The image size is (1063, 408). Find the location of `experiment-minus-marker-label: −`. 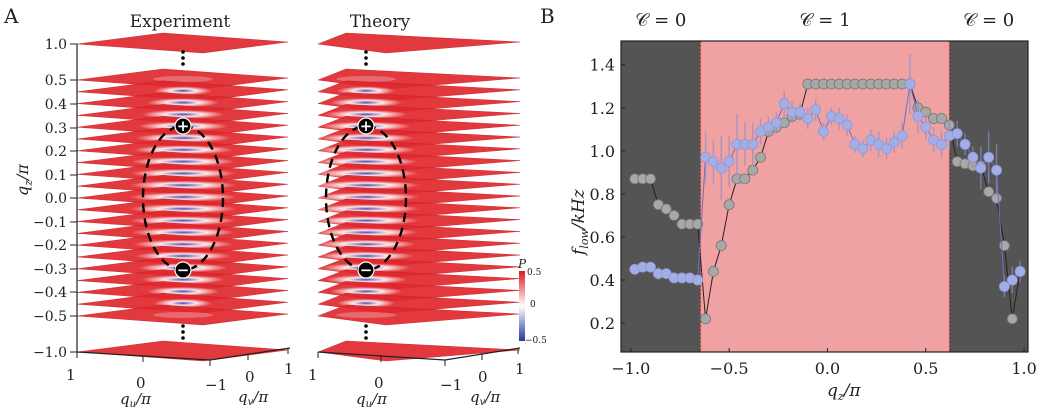

experiment-minus-marker-label: − is located at coordinates (183, 270).